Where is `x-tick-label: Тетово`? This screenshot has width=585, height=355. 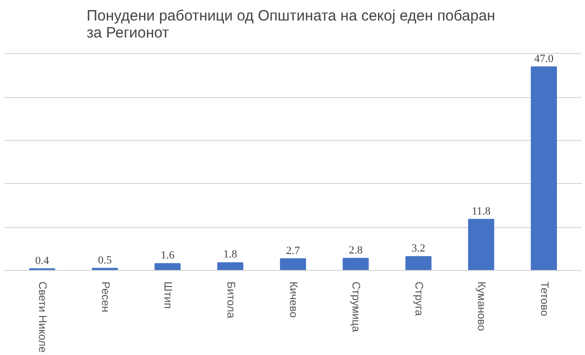
x-tick-label: Тетово is located at coordinates (544, 299).